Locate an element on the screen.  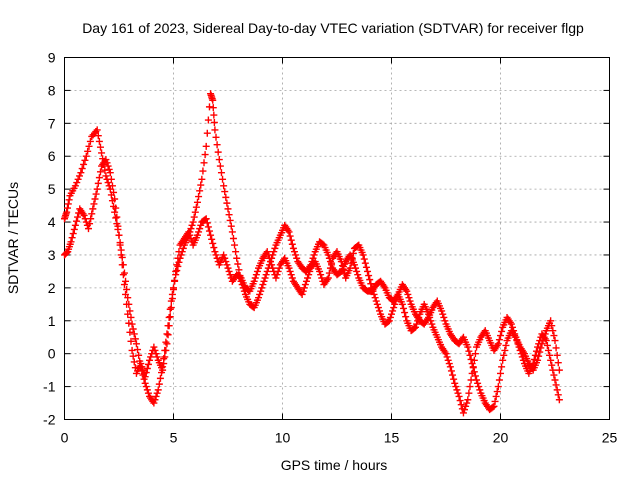
x-tick-label: 0 is located at coordinates (65, 438).